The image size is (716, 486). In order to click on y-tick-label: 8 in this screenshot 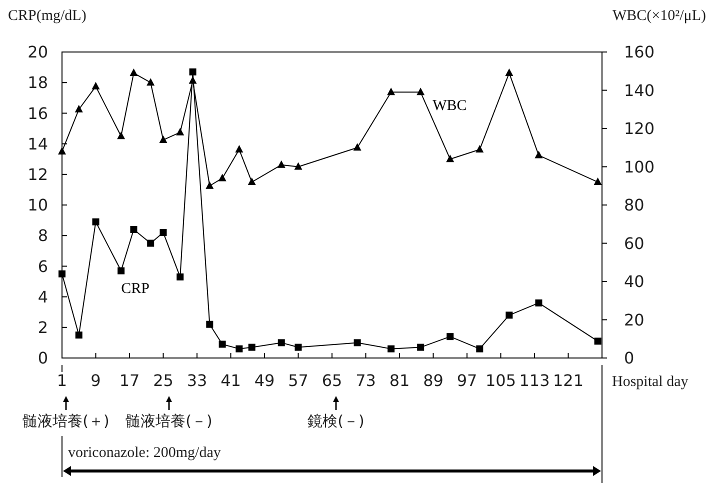, I will do `click(43, 236)`.